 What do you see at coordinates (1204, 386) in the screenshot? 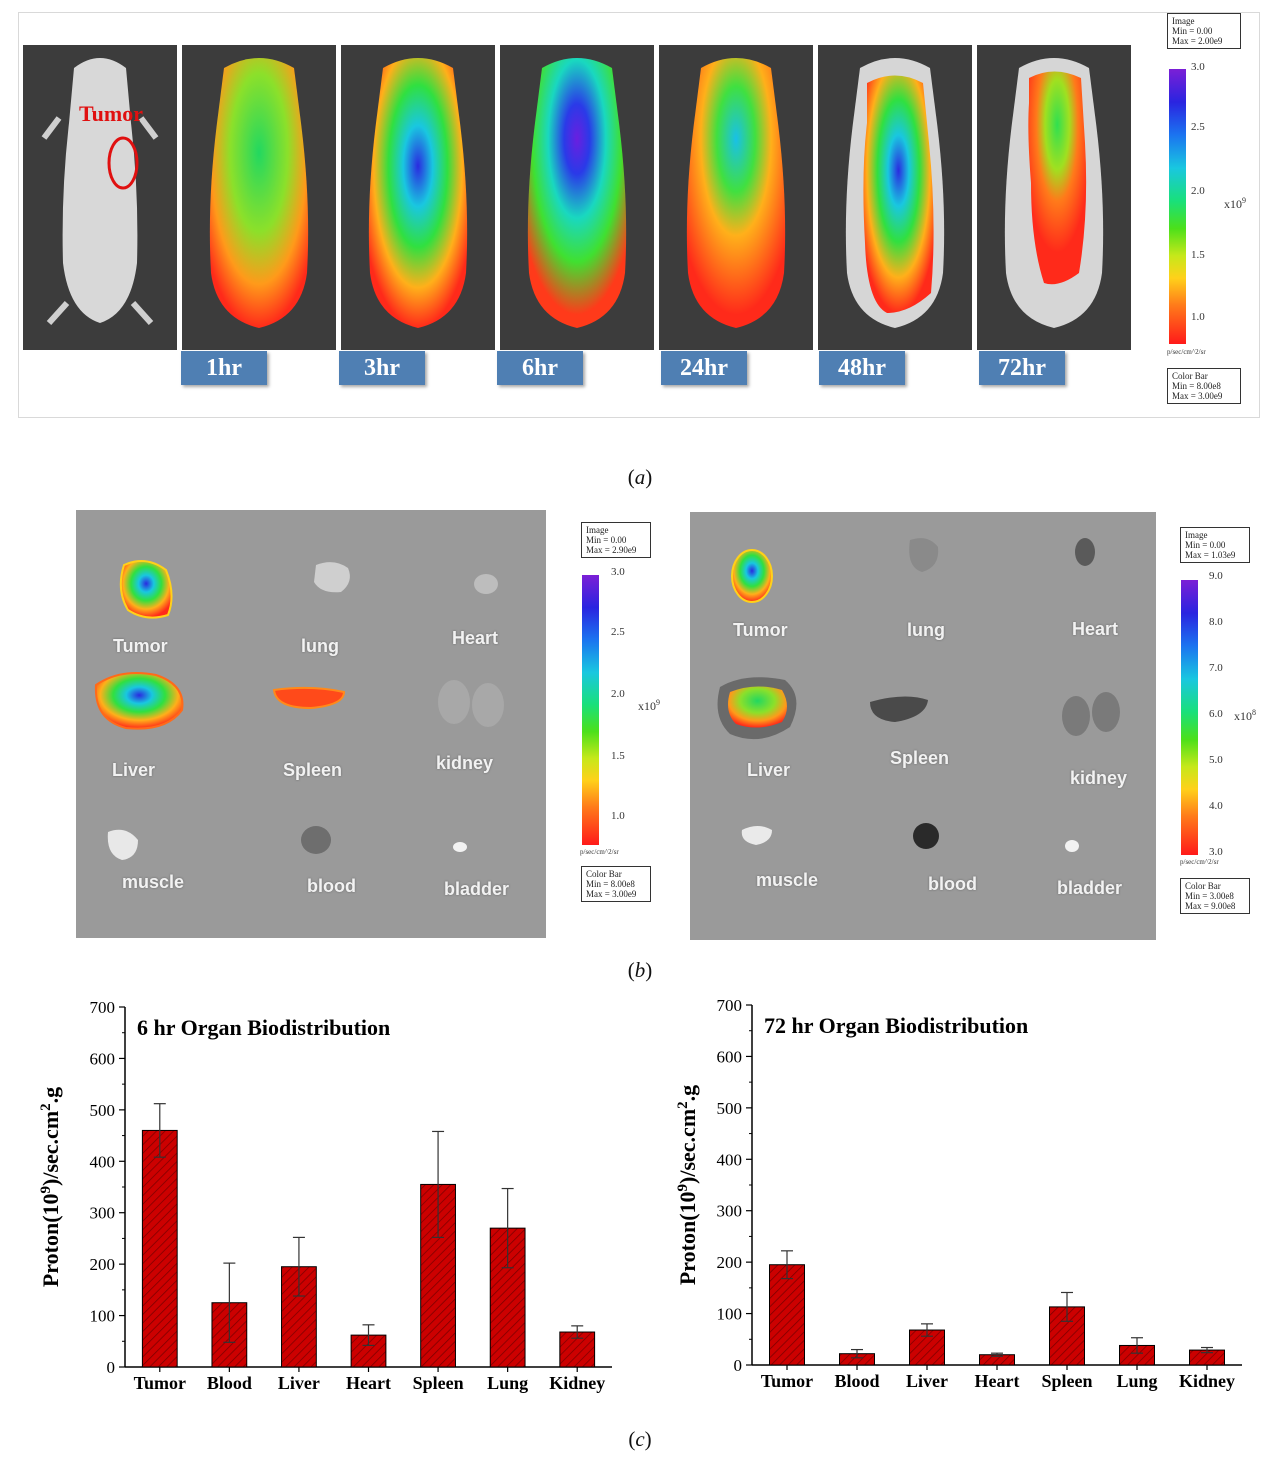
I see `color-bar-range-box: Color Bar Min = 8.00e8 Max = 3.00e9` at bounding box center [1204, 386].